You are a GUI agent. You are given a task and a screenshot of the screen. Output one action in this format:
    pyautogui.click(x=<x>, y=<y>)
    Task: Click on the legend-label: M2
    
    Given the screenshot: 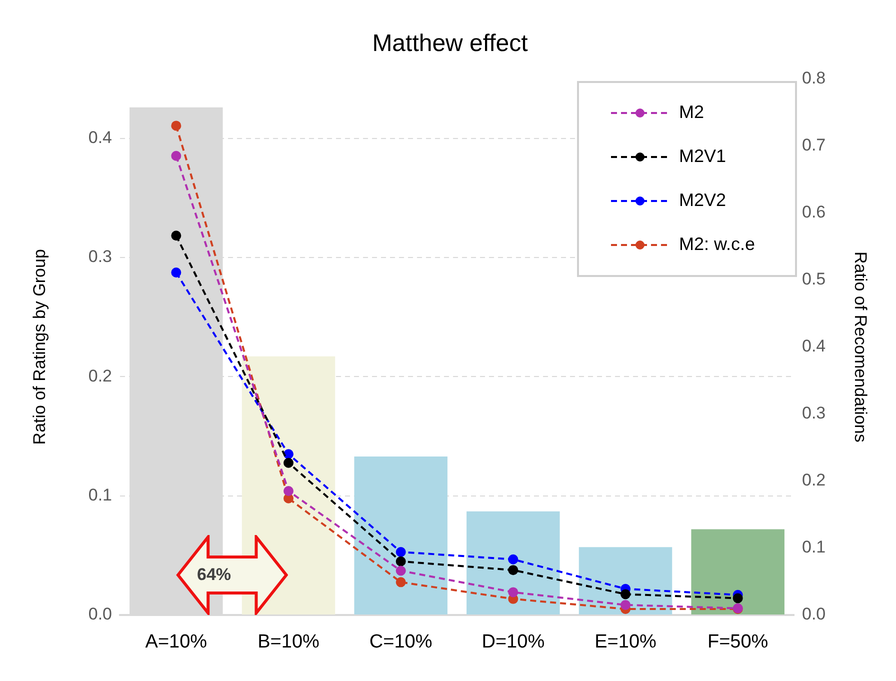 What is the action you would take?
    pyautogui.click(x=691, y=113)
    